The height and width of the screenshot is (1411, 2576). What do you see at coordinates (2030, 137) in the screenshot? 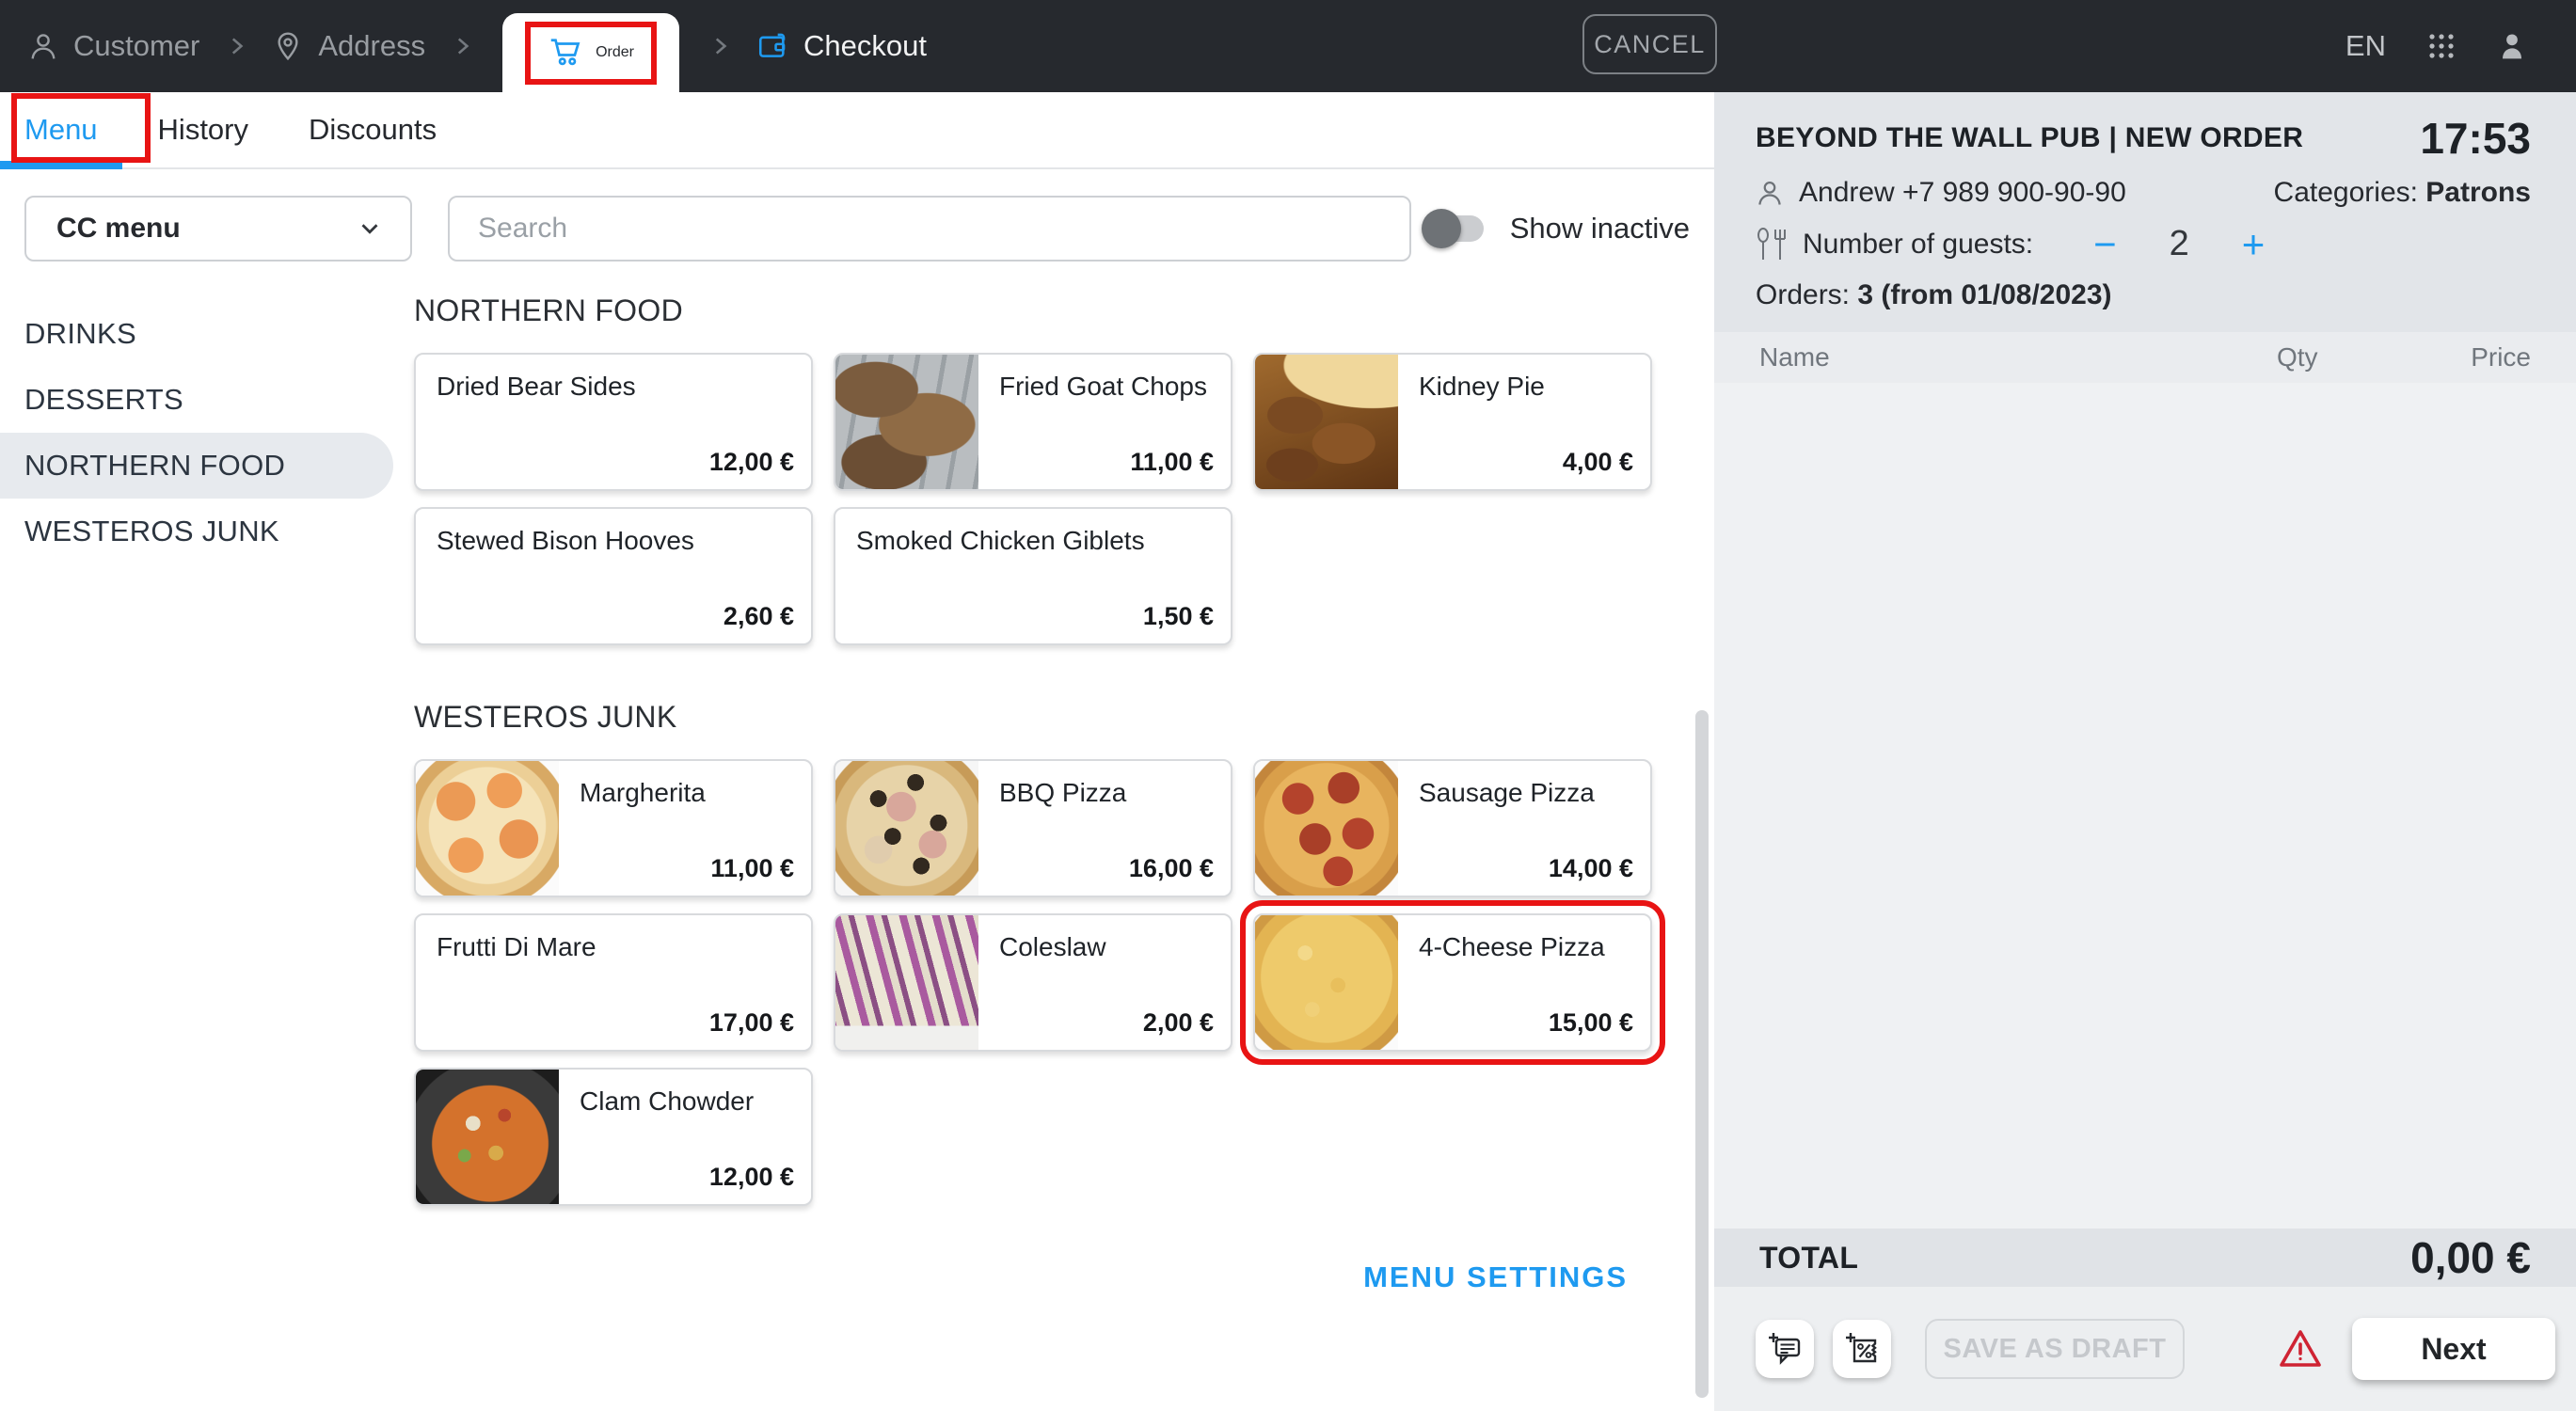
I see `venue-and-order-title: BEYOND THE WALL PUB | NEW ORDER` at bounding box center [2030, 137].